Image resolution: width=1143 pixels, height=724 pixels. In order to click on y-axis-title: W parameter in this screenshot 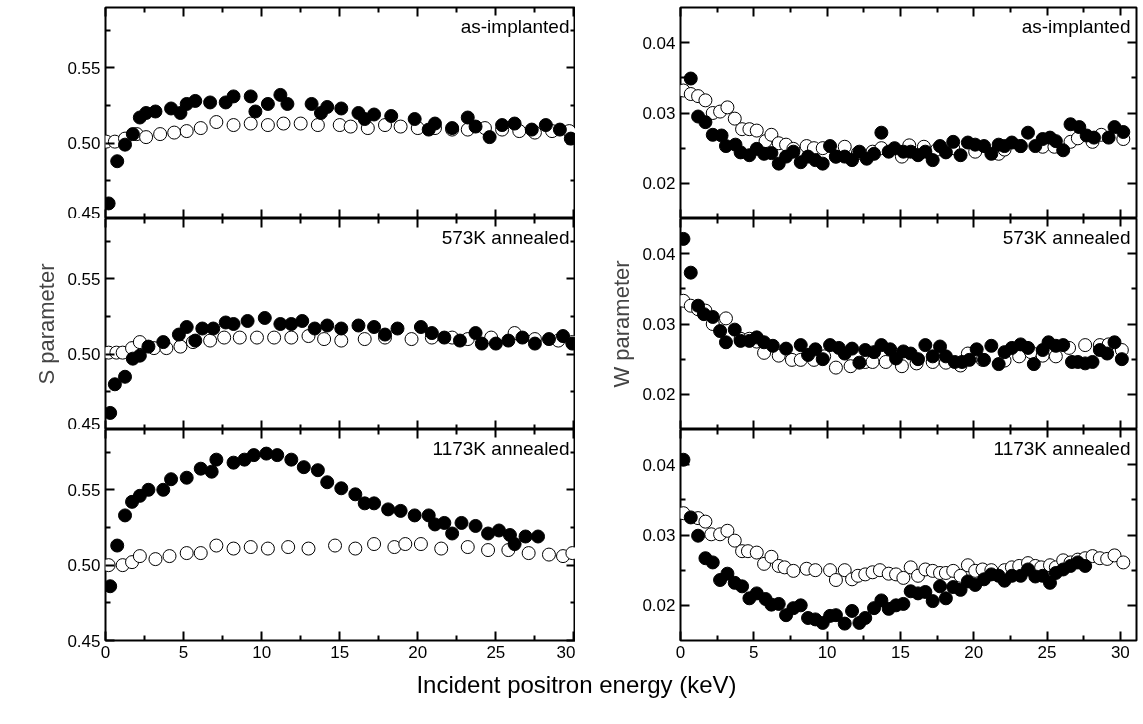, I will do `click(622, 324)`.